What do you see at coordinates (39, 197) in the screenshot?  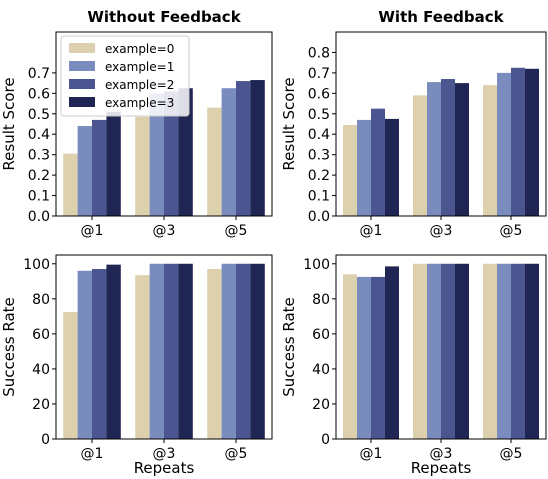 I see `y-tick-label: 0.1` at bounding box center [39, 197].